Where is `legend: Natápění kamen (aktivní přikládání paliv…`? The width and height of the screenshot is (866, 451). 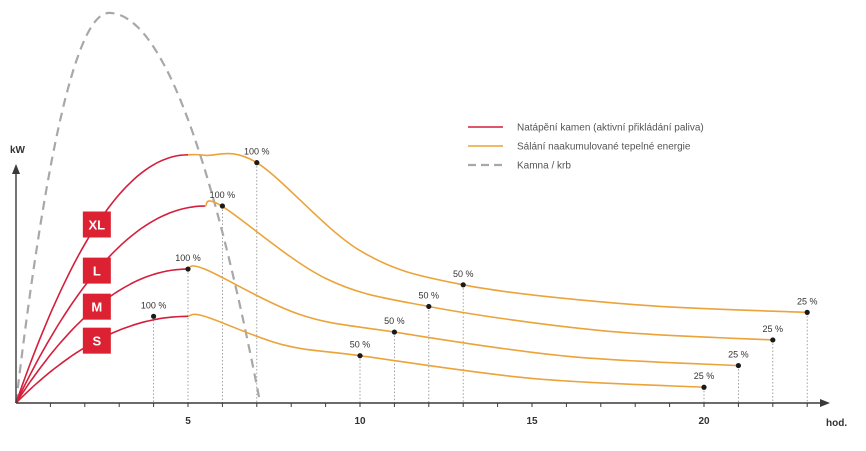 legend: Natápění kamen (aktivní přikládání paliv… is located at coordinates (586, 147).